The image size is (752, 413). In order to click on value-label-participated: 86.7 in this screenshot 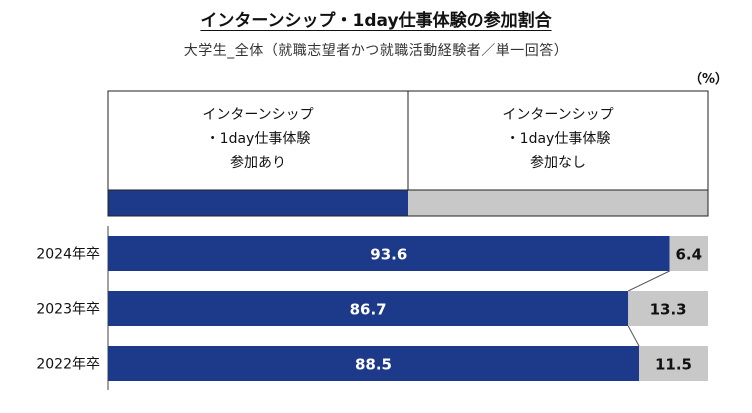, I will do `click(368, 310)`.